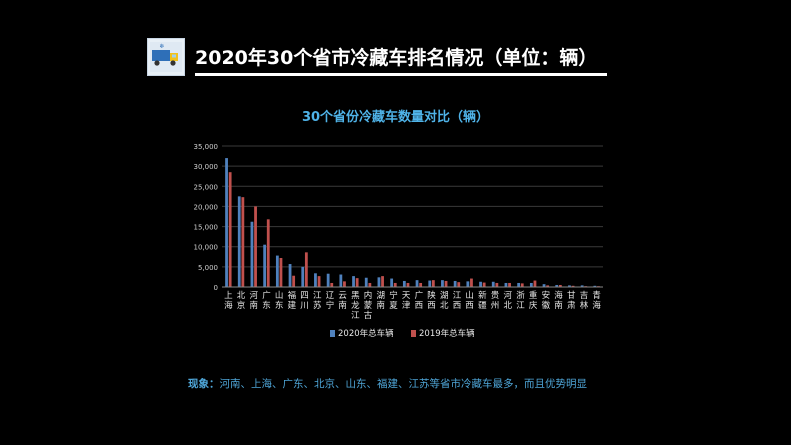 This screenshot has width=791, height=445. Describe the element at coordinates (266, 305) in the screenshot. I see `x-tick-label: 东` at that location.